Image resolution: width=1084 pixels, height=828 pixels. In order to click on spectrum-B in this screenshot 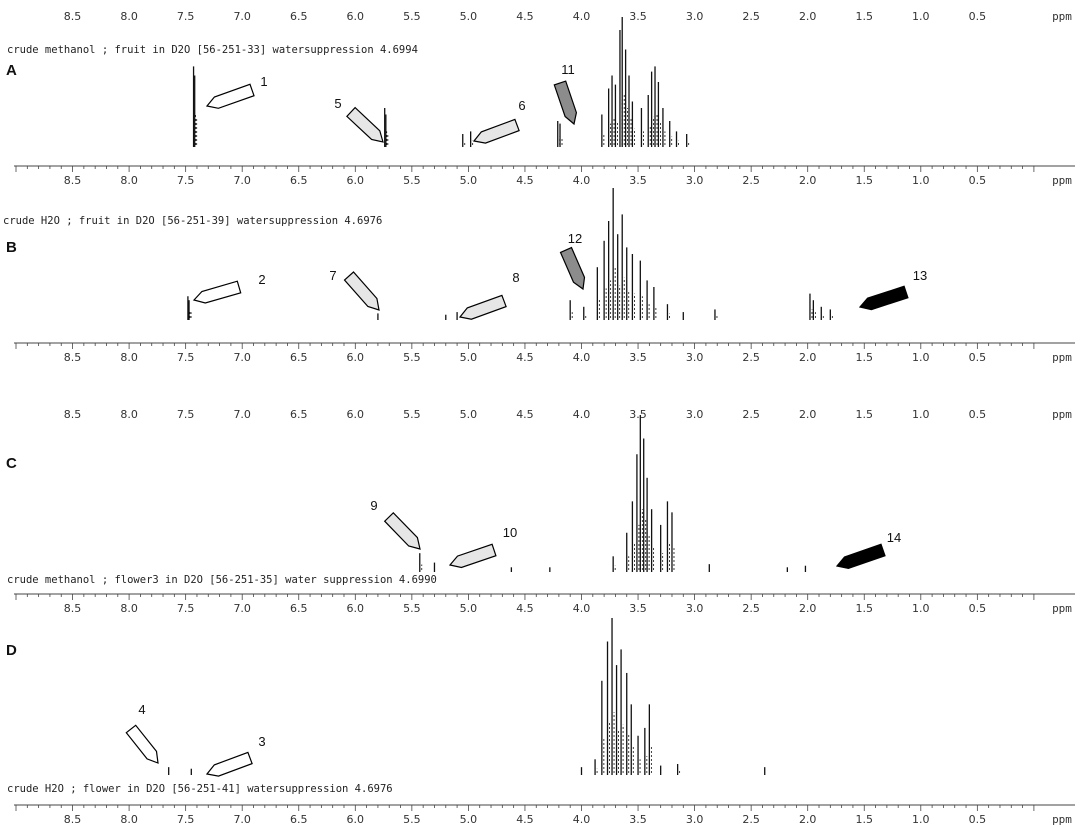, I will do `click(510, 254)`.